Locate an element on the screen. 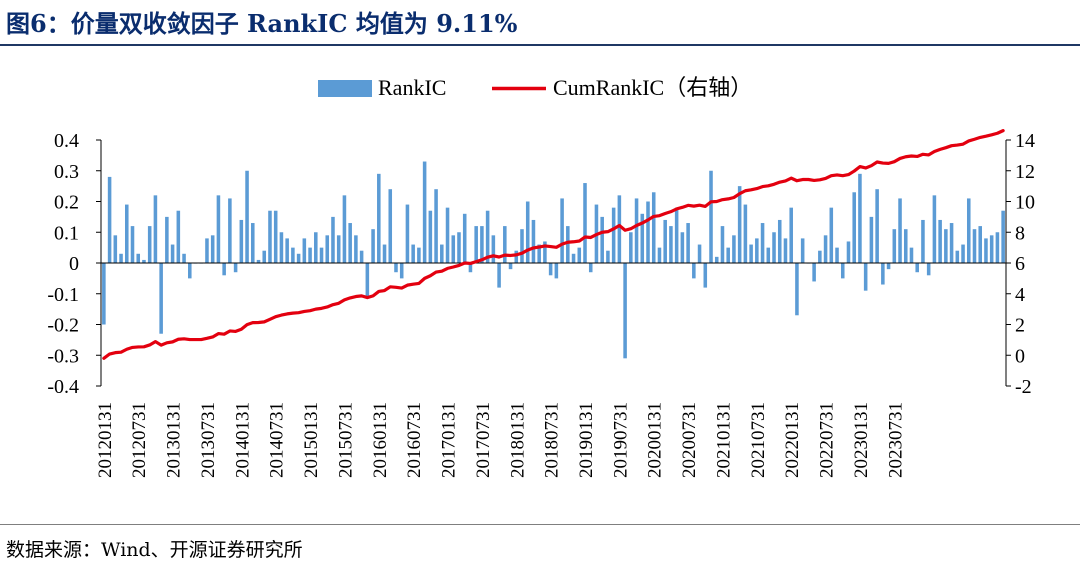  x-tick-label: 20230731 is located at coordinates (895, 440).